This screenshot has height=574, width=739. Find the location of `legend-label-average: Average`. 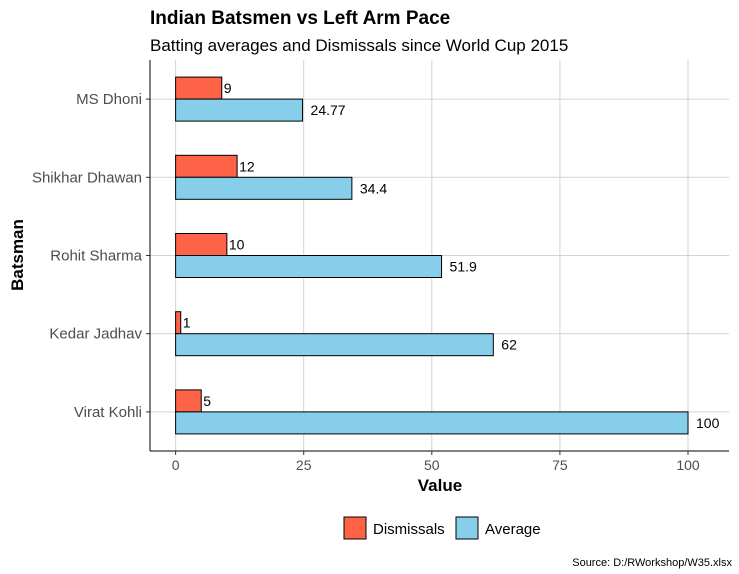

legend-label-average: Average is located at coordinates (513, 529).